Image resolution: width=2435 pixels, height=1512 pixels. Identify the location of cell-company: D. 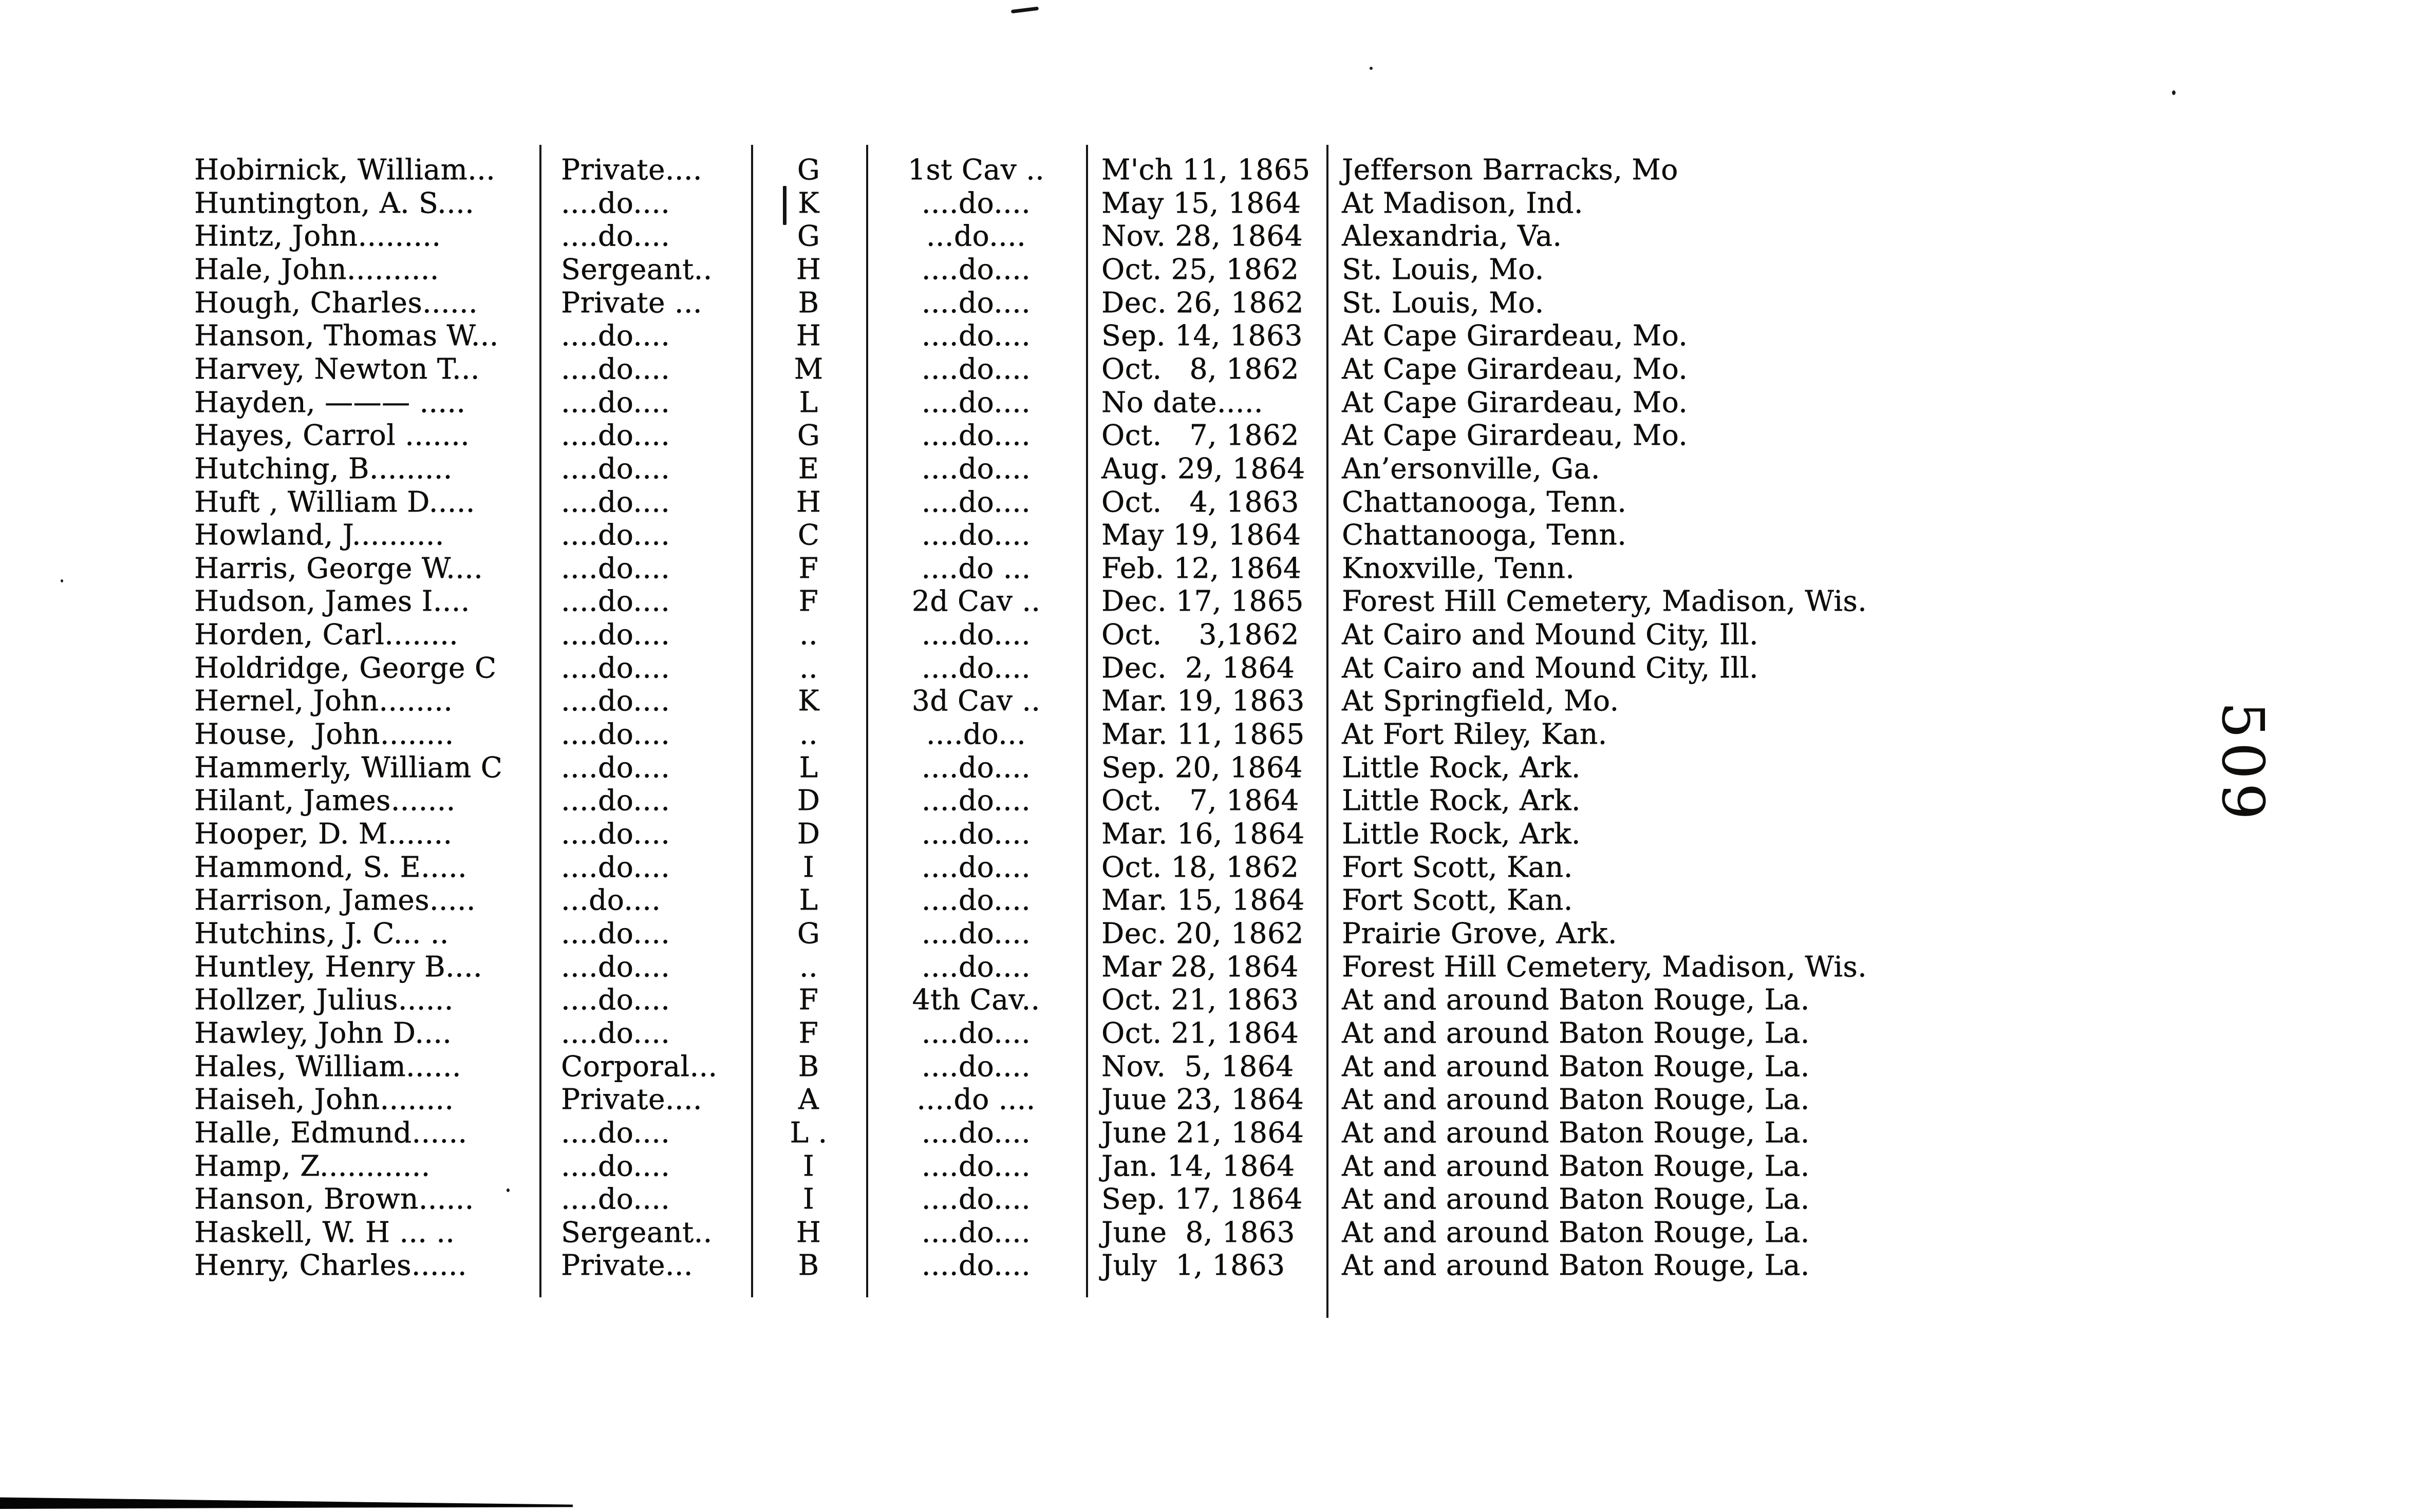
(808, 833).